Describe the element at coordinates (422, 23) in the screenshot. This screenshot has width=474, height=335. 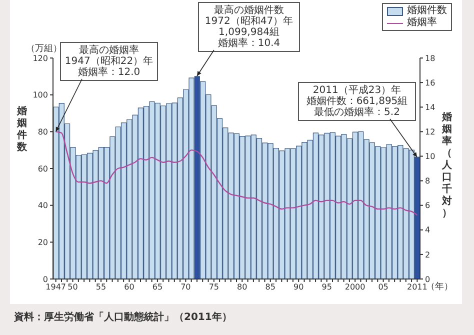
I see `legend-label: 婚姻率` at that location.